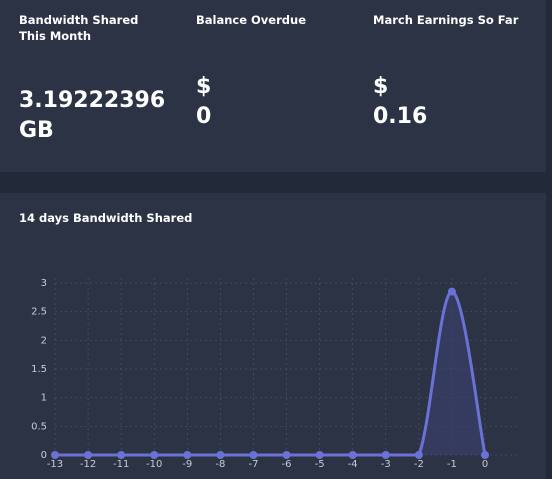  Describe the element at coordinates (353, 464) in the screenshot. I see `x-tick-label: -4` at that location.